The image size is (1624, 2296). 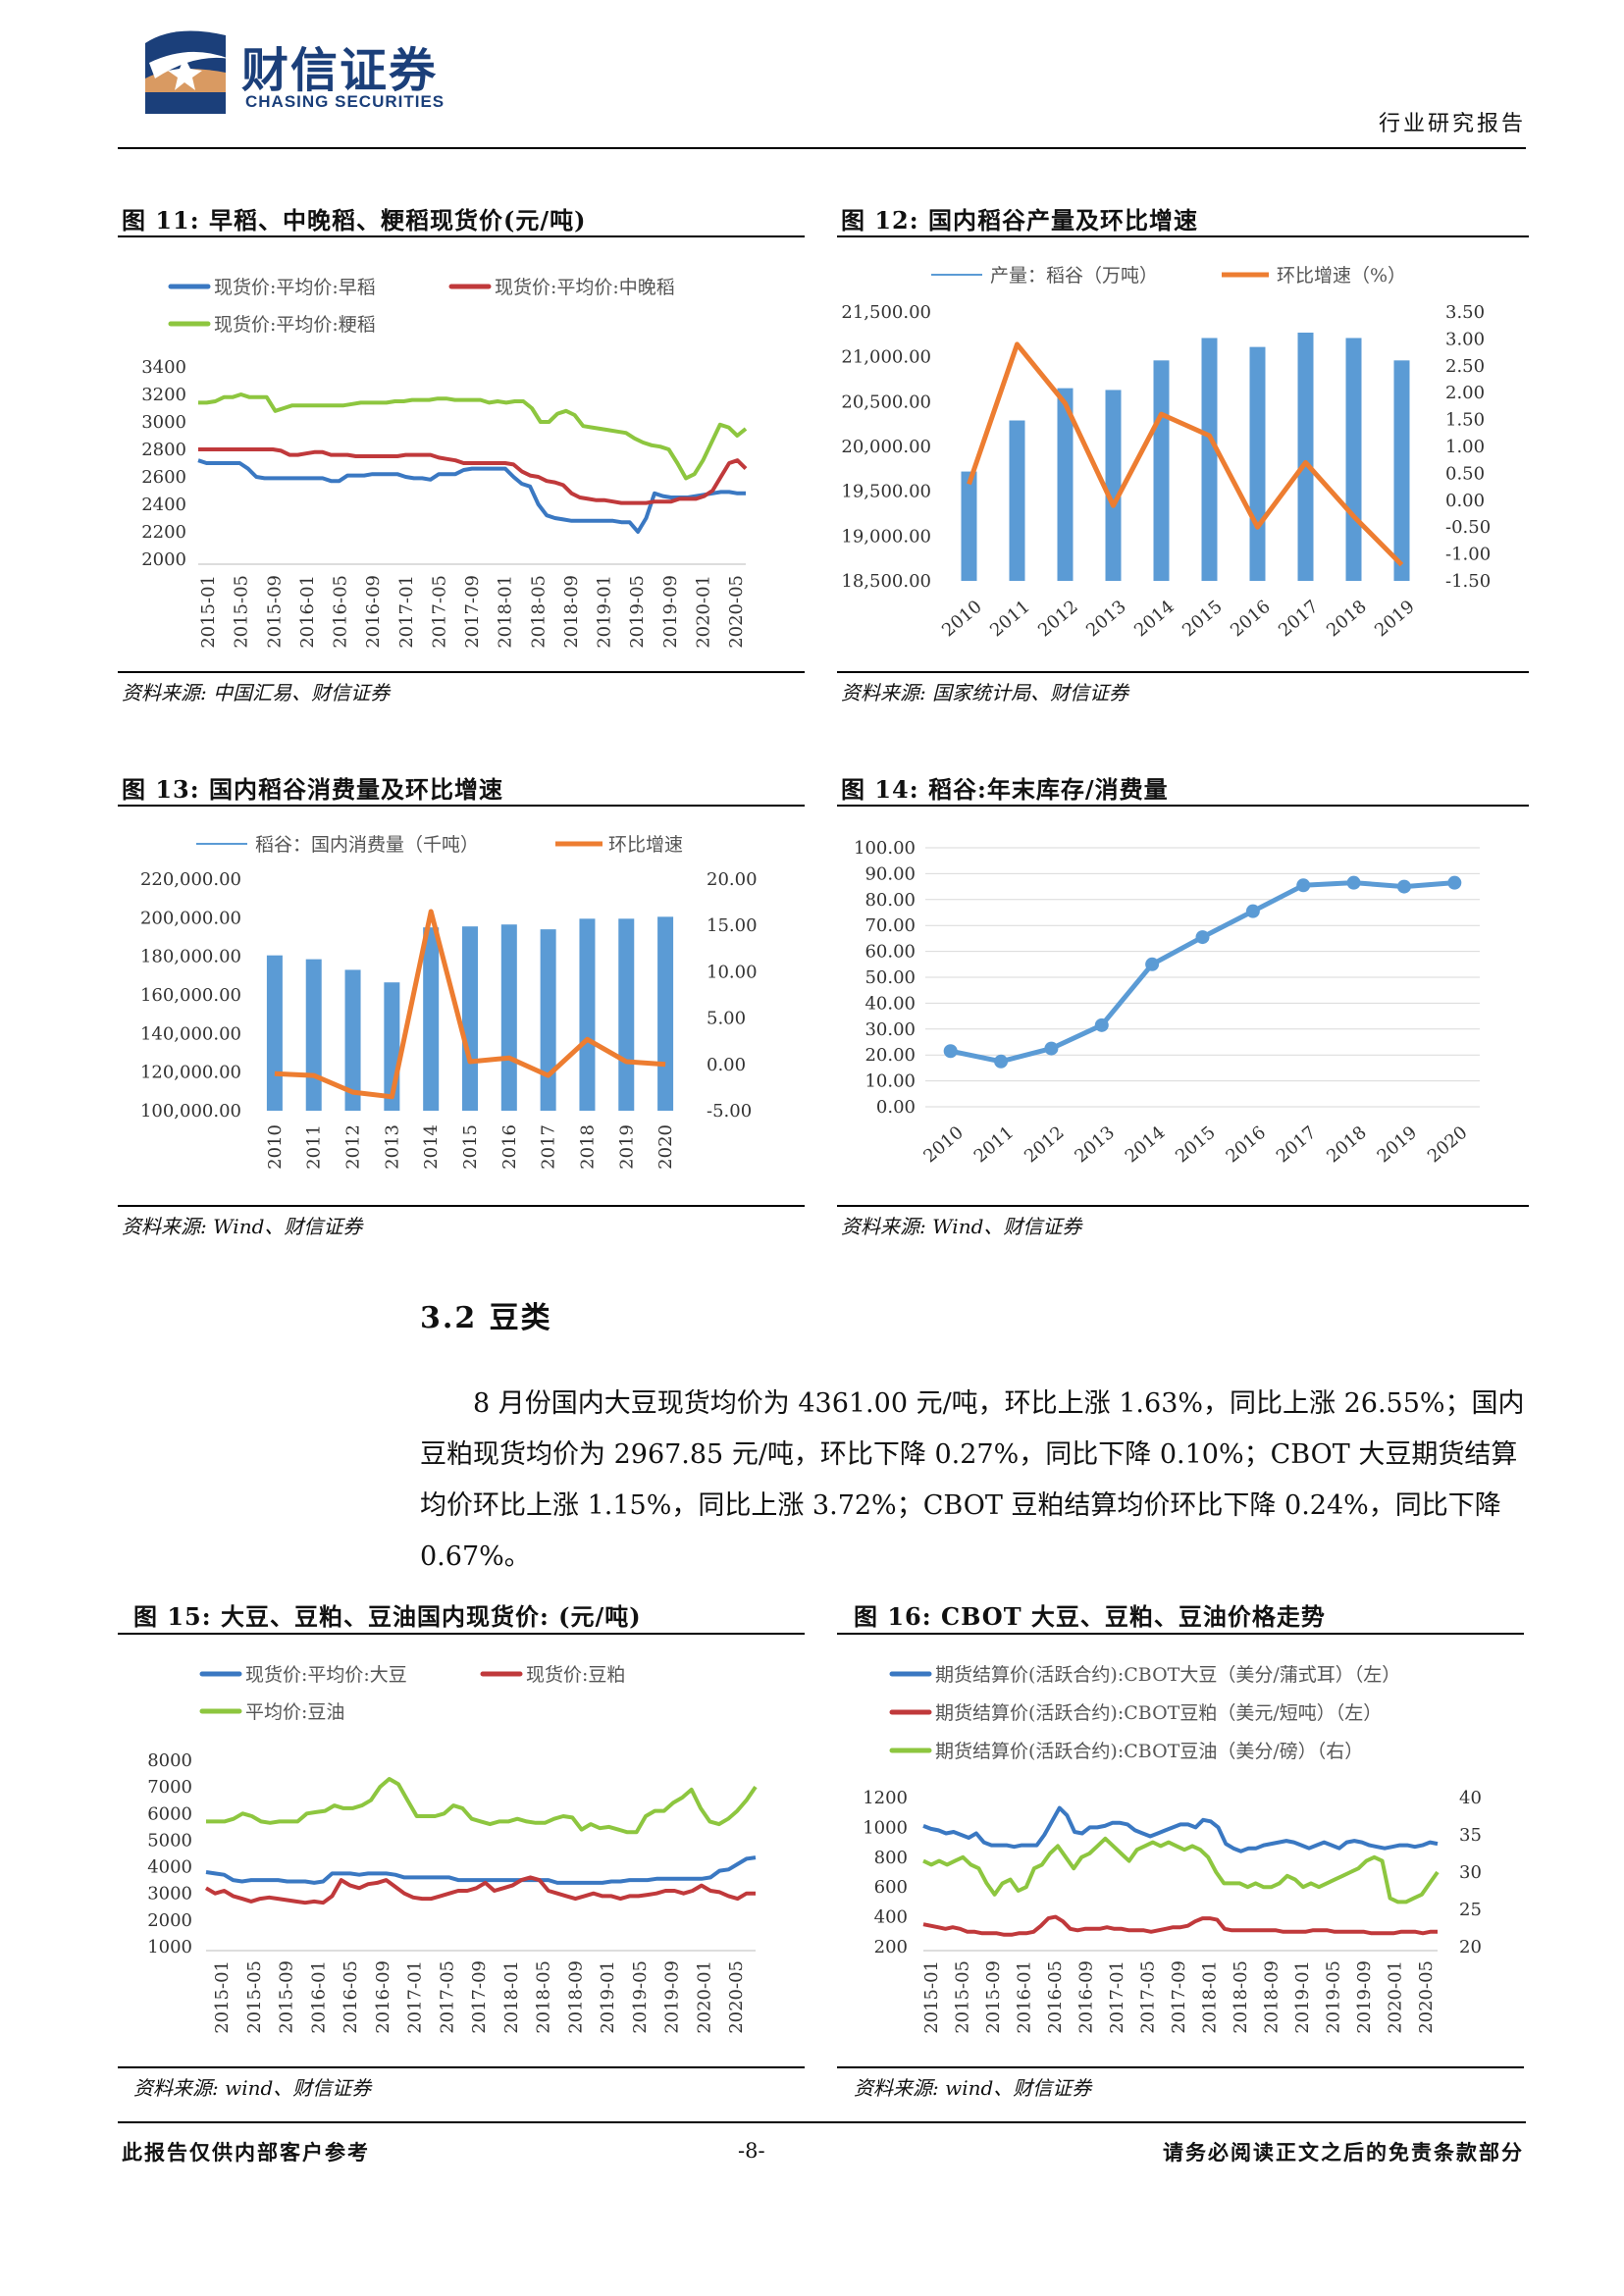 I want to click on footer-left: 此报告仅供内部客户参考, so click(x=246, y=2152).